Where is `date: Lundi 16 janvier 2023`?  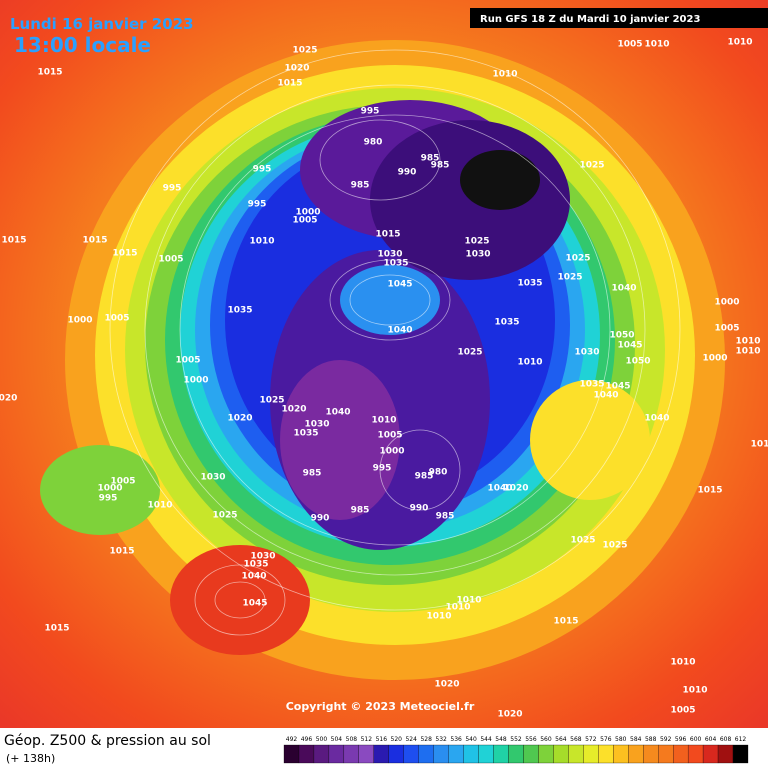
date: Lundi 16 janvier 2023 is located at coordinates (102, 24).